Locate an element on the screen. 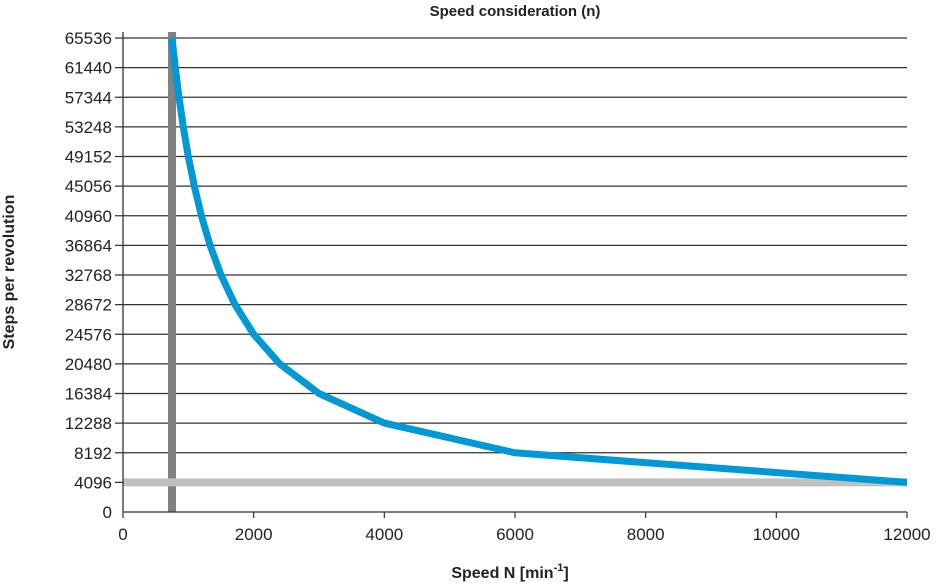 The height and width of the screenshot is (588, 940). y-tick-label: 4096 is located at coordinates (93, 482).